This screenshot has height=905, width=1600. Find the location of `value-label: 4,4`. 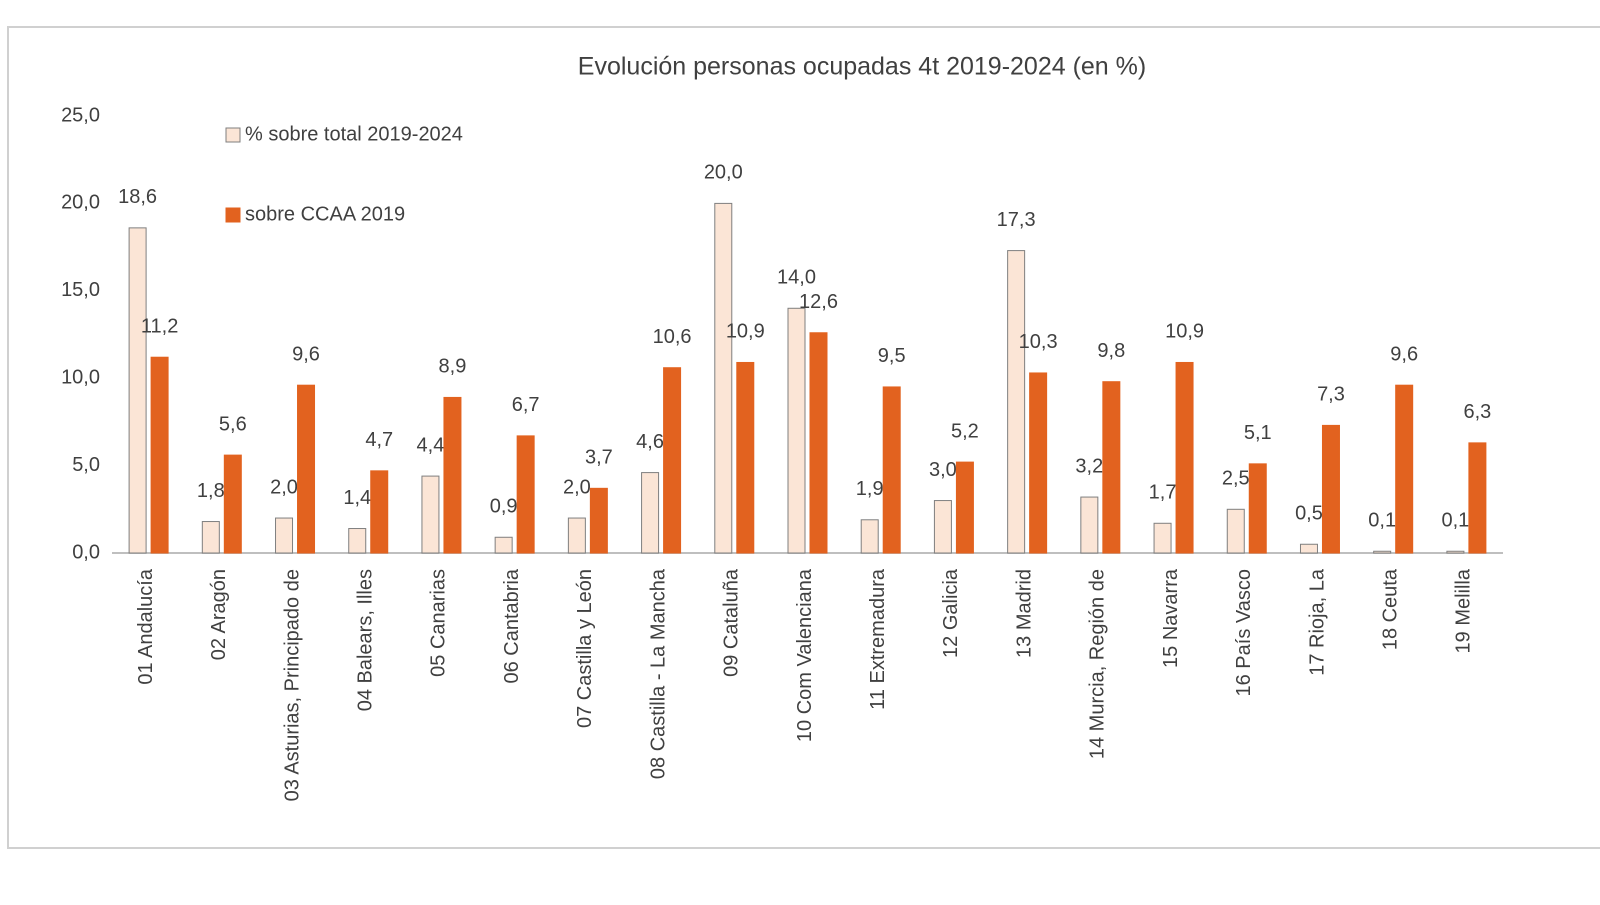

value-label: 4,4 is located at coordinates (431, 445).